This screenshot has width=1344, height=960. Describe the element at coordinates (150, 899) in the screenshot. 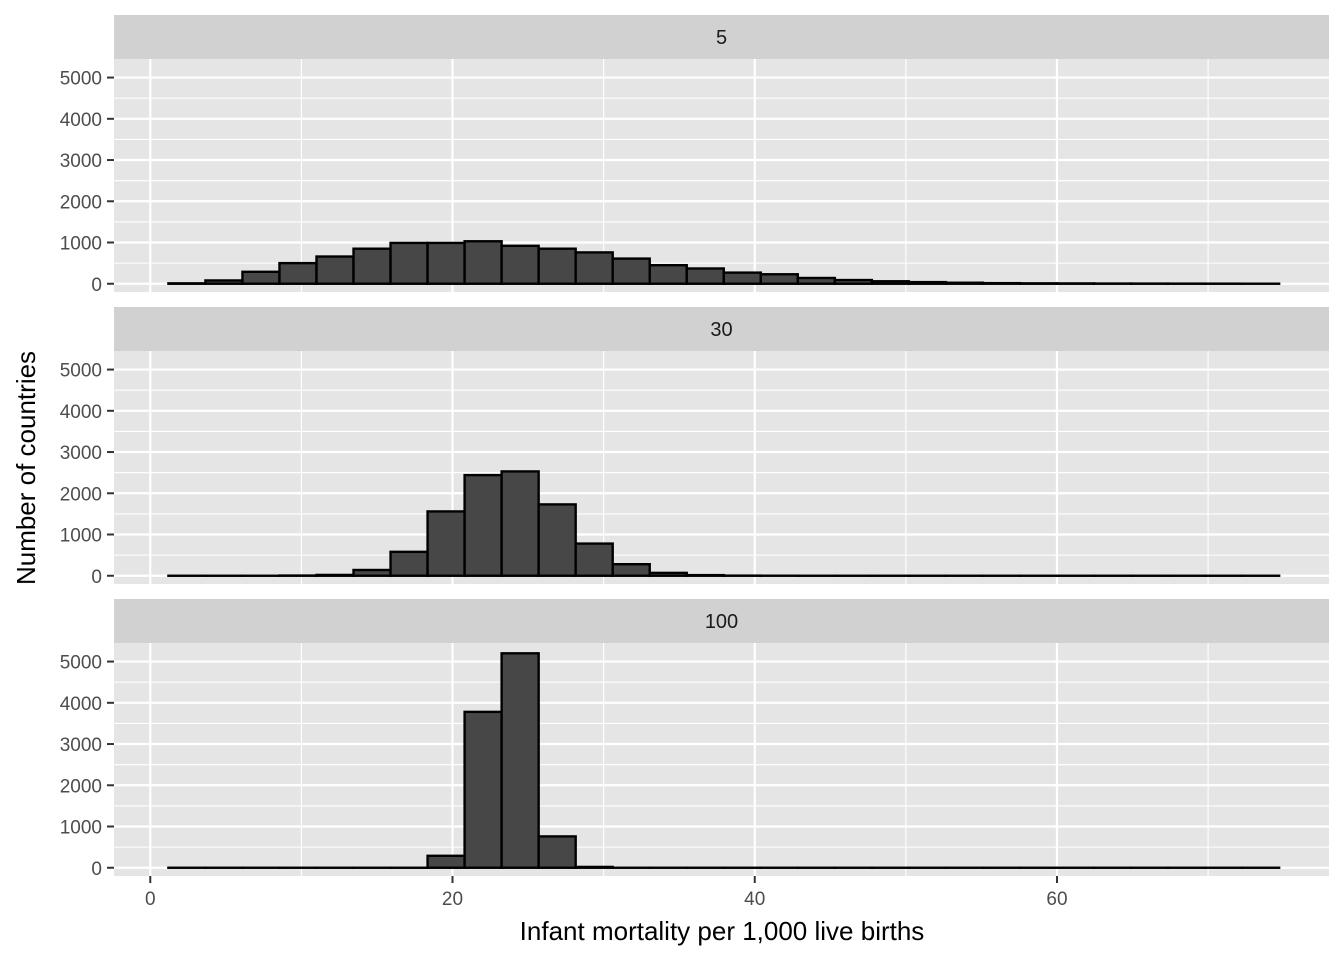

I see `x-tick-label: 0` at that location.